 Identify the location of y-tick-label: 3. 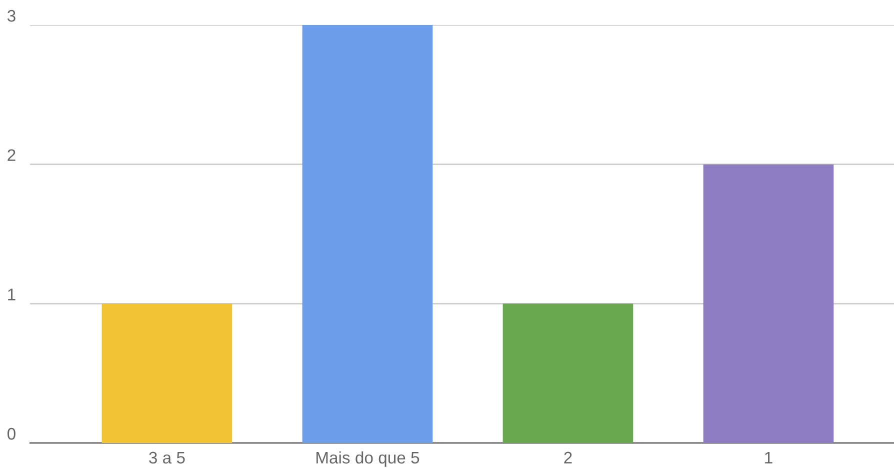
(11, 16).